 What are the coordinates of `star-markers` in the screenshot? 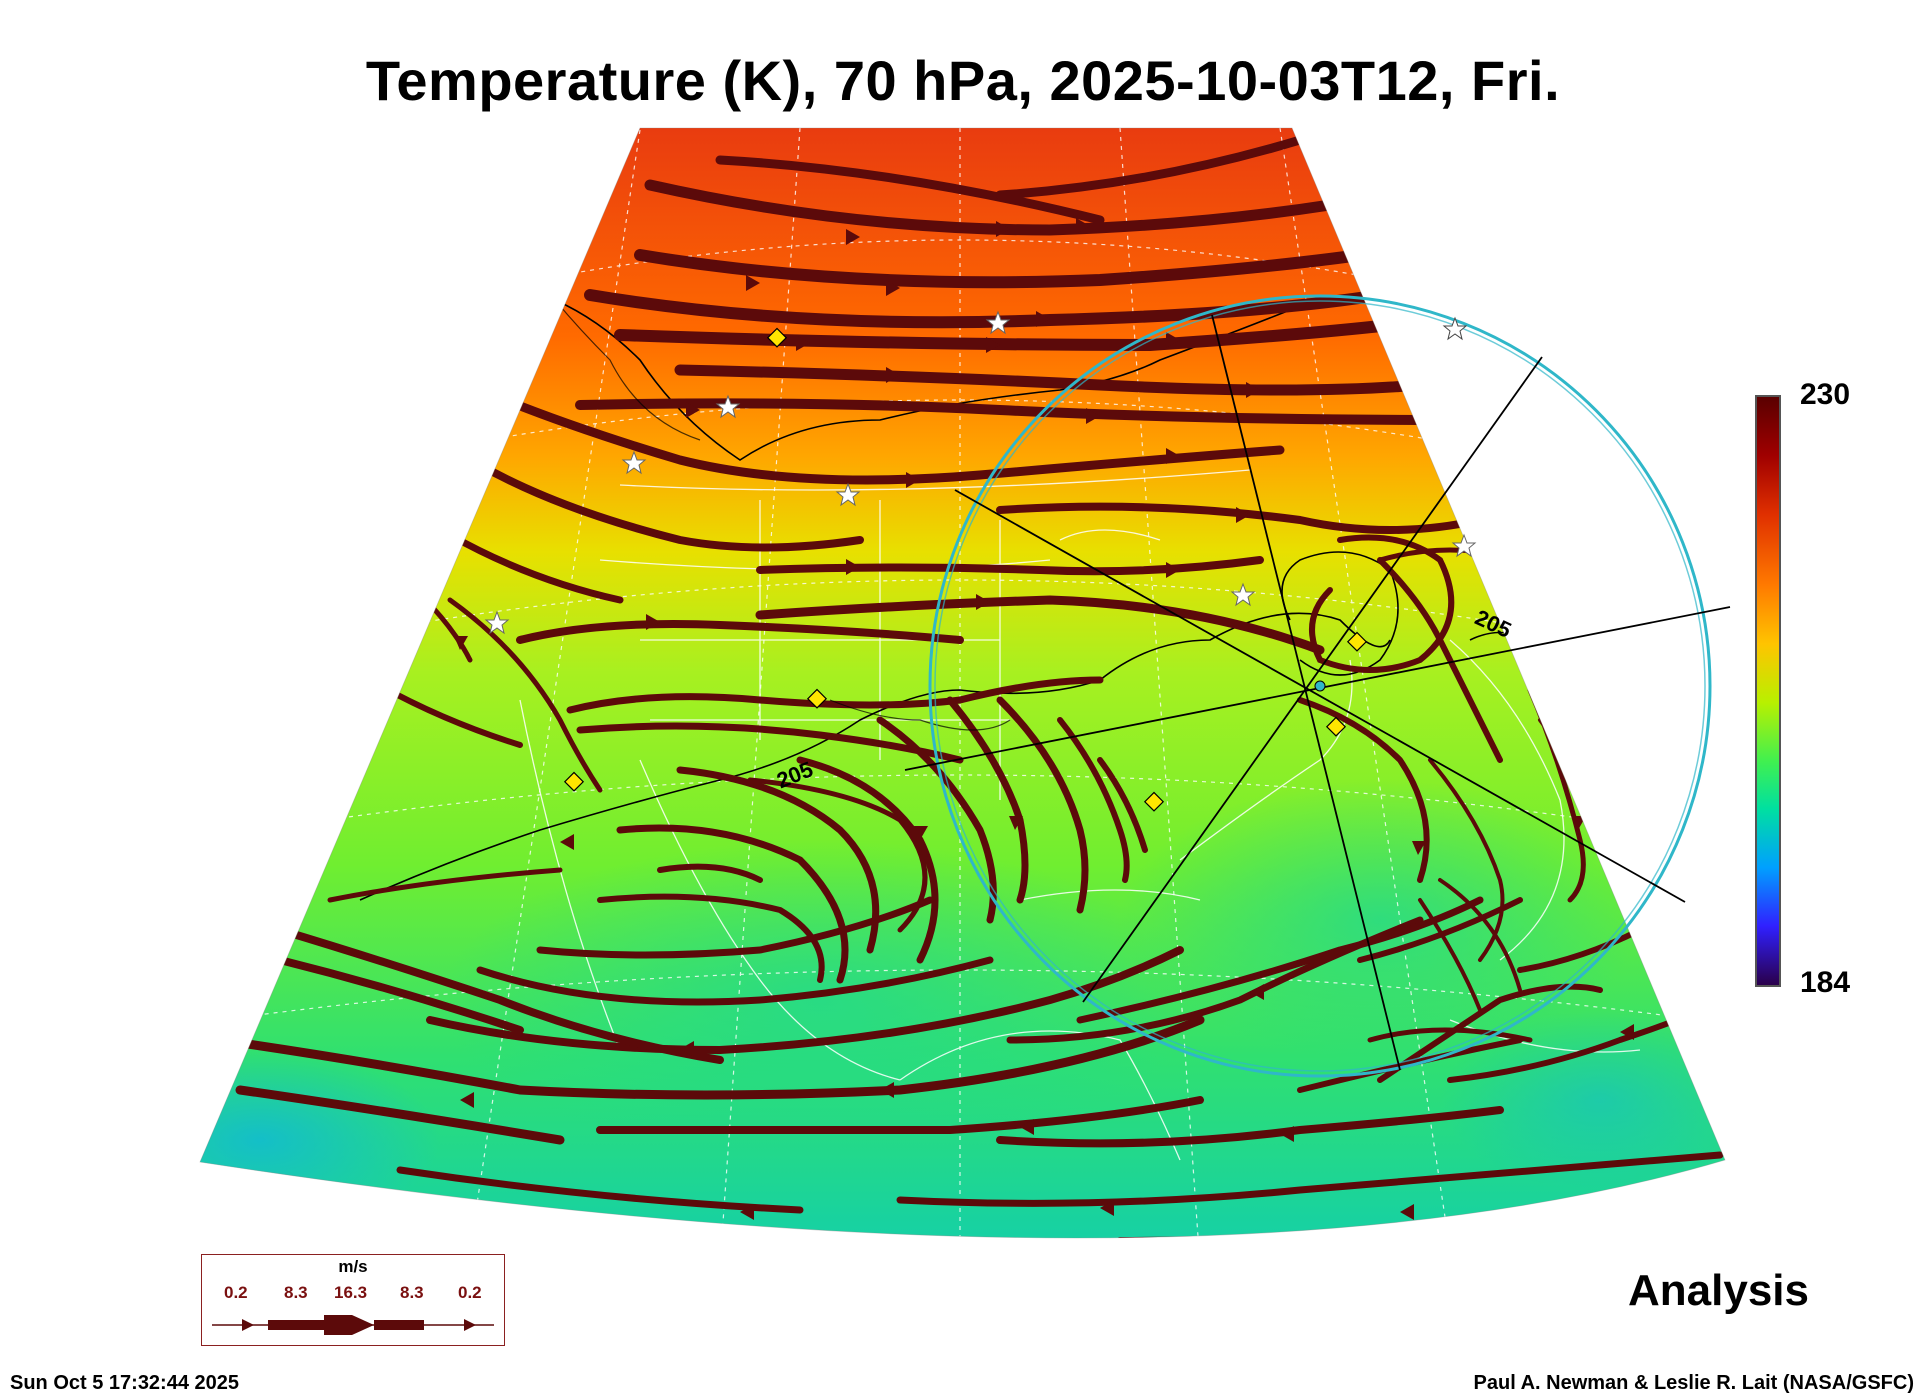 It's located at (980, 472).